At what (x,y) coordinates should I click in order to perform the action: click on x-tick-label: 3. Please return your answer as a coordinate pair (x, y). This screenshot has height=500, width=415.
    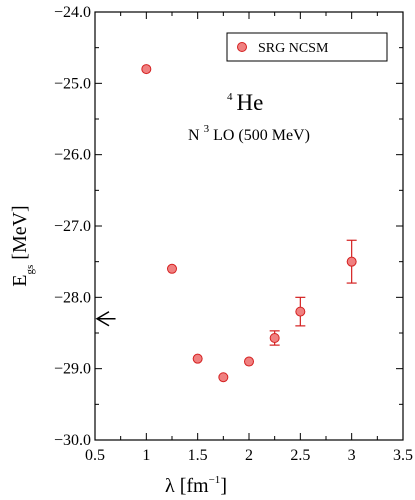
    Looking at the image, I should click on (352, 455).